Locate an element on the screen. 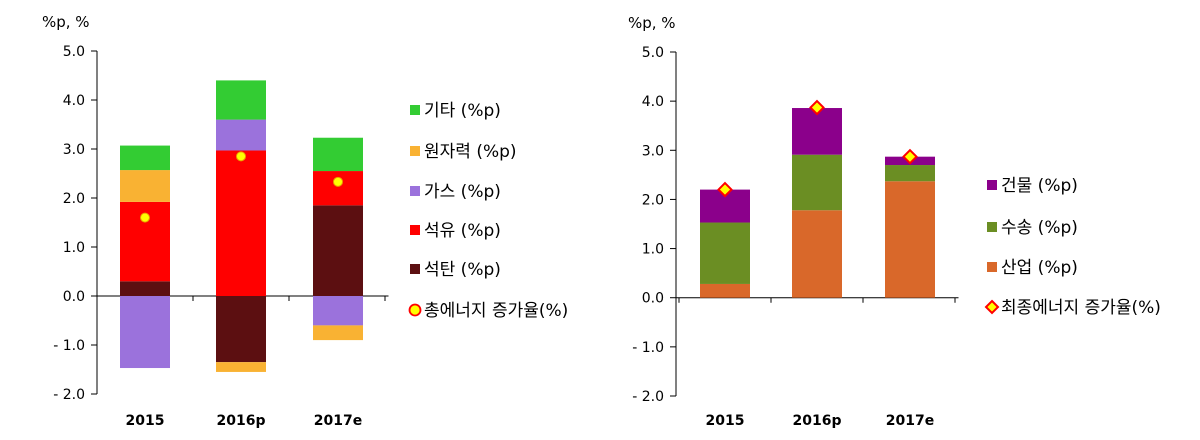 Image resolution: width=1200 pixels, height=440 pixels. legend-label: 산업 (%p) is located at coordinates (1039, 268).